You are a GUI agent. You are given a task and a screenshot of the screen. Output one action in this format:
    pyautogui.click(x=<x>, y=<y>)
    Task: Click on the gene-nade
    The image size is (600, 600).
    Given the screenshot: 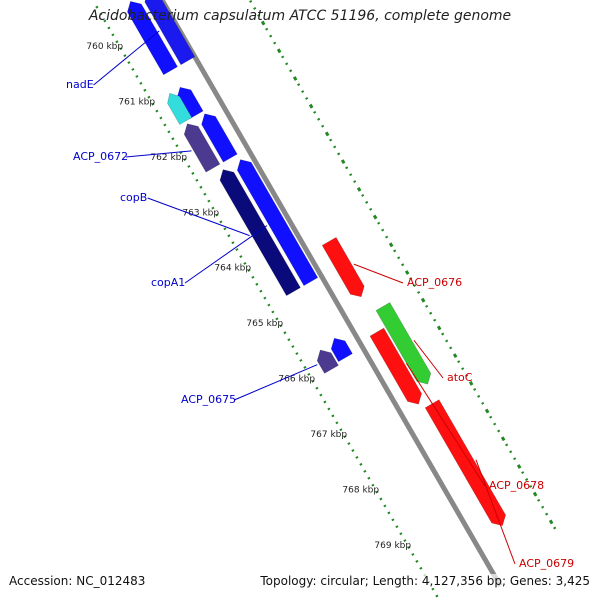 What is the action you would take?
    pyautogui.click(x=170, y=33)
    